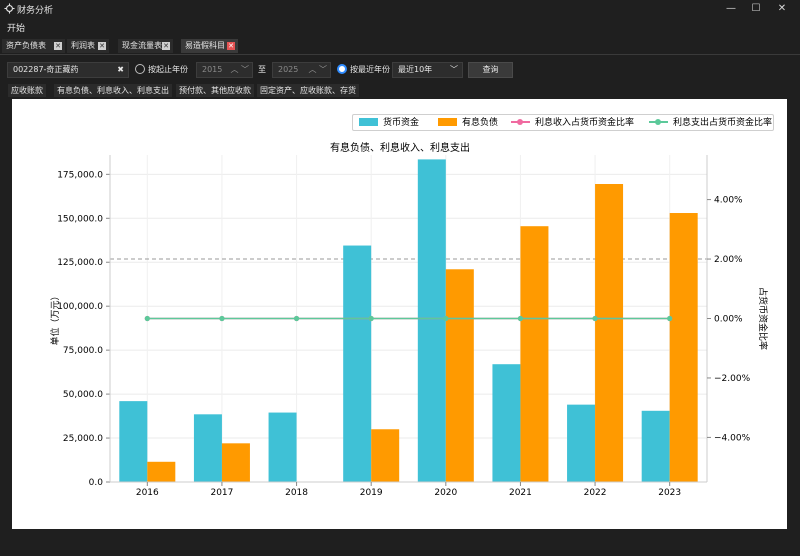 This screenshot has height=556, width=800. I want to click on menu-start: 开始, so click(16, 29).